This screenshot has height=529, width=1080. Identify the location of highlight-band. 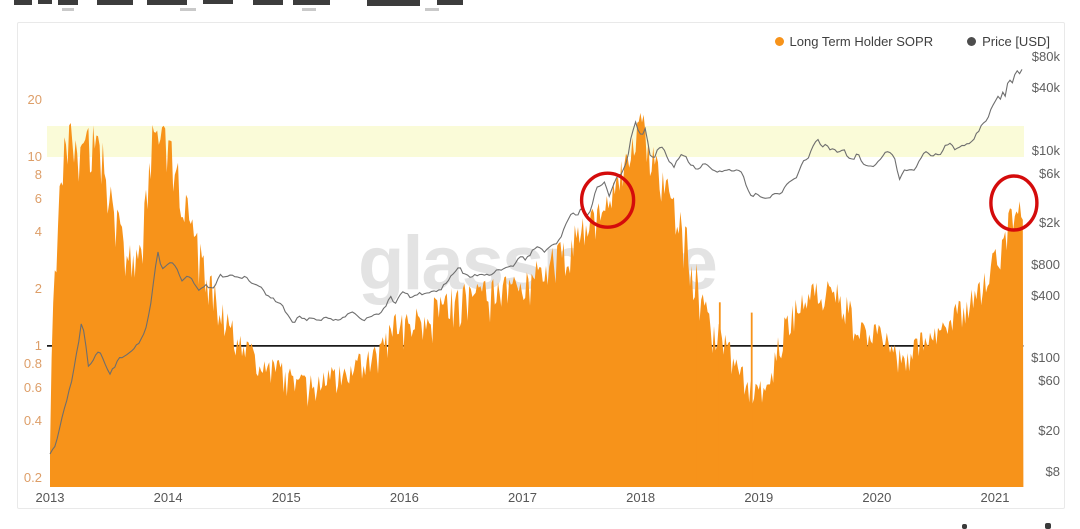
(535, 141).